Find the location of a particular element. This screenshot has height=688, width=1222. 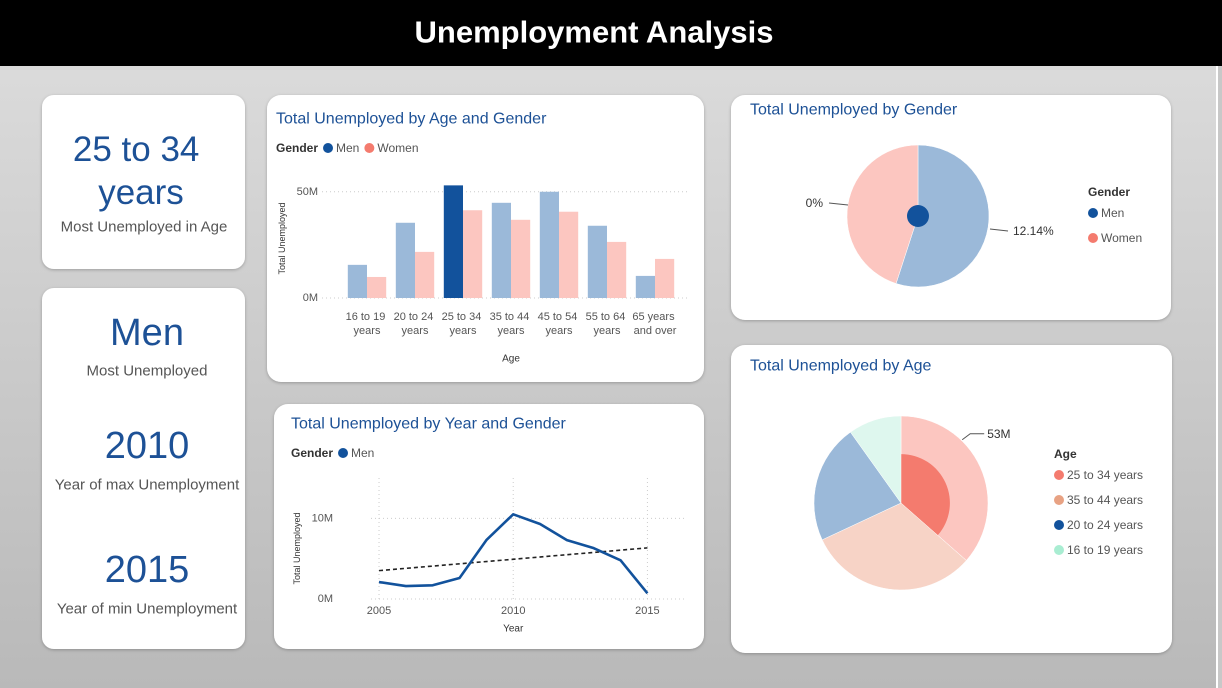

x-axis-title: Year is located at coordinates (513, 629).